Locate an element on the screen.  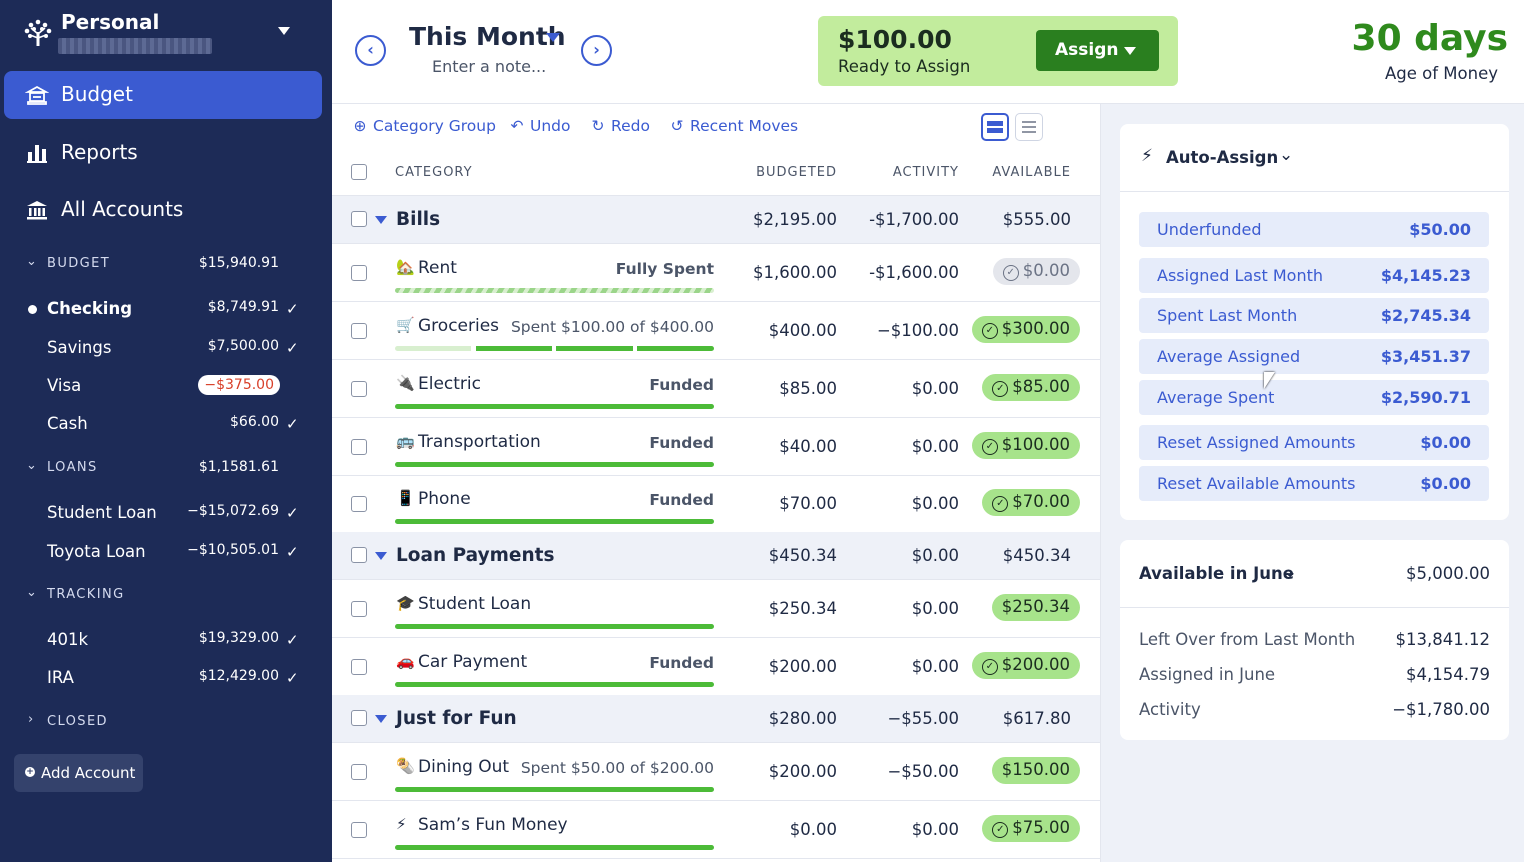
available-pill: $250.34 is located at coordinates (1035, 607).